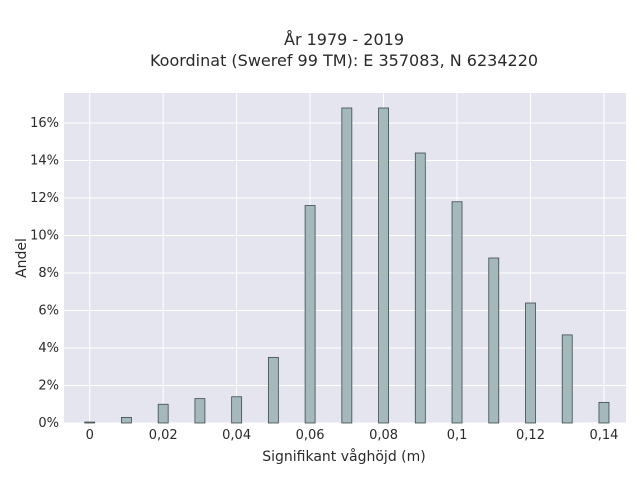  What do you see at coordinates (603, 435) in the screenshot?
I see `x-tick-label: 0,14` at bounding box center [603, 435].